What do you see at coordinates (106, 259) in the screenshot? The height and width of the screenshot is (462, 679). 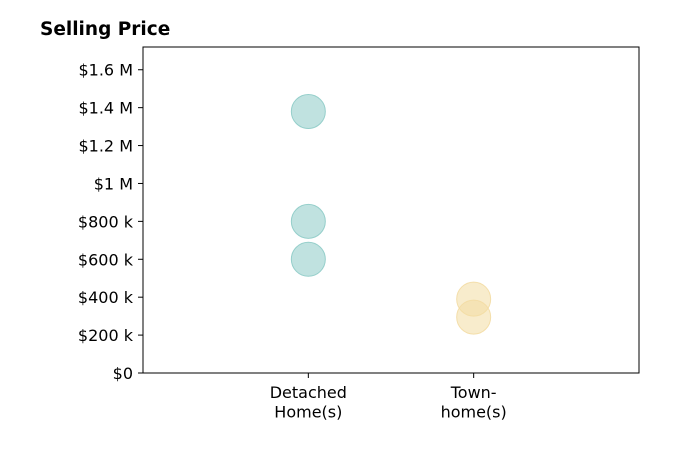 I see `y-tick-label: $600 k` at bounding box center [106, 259].